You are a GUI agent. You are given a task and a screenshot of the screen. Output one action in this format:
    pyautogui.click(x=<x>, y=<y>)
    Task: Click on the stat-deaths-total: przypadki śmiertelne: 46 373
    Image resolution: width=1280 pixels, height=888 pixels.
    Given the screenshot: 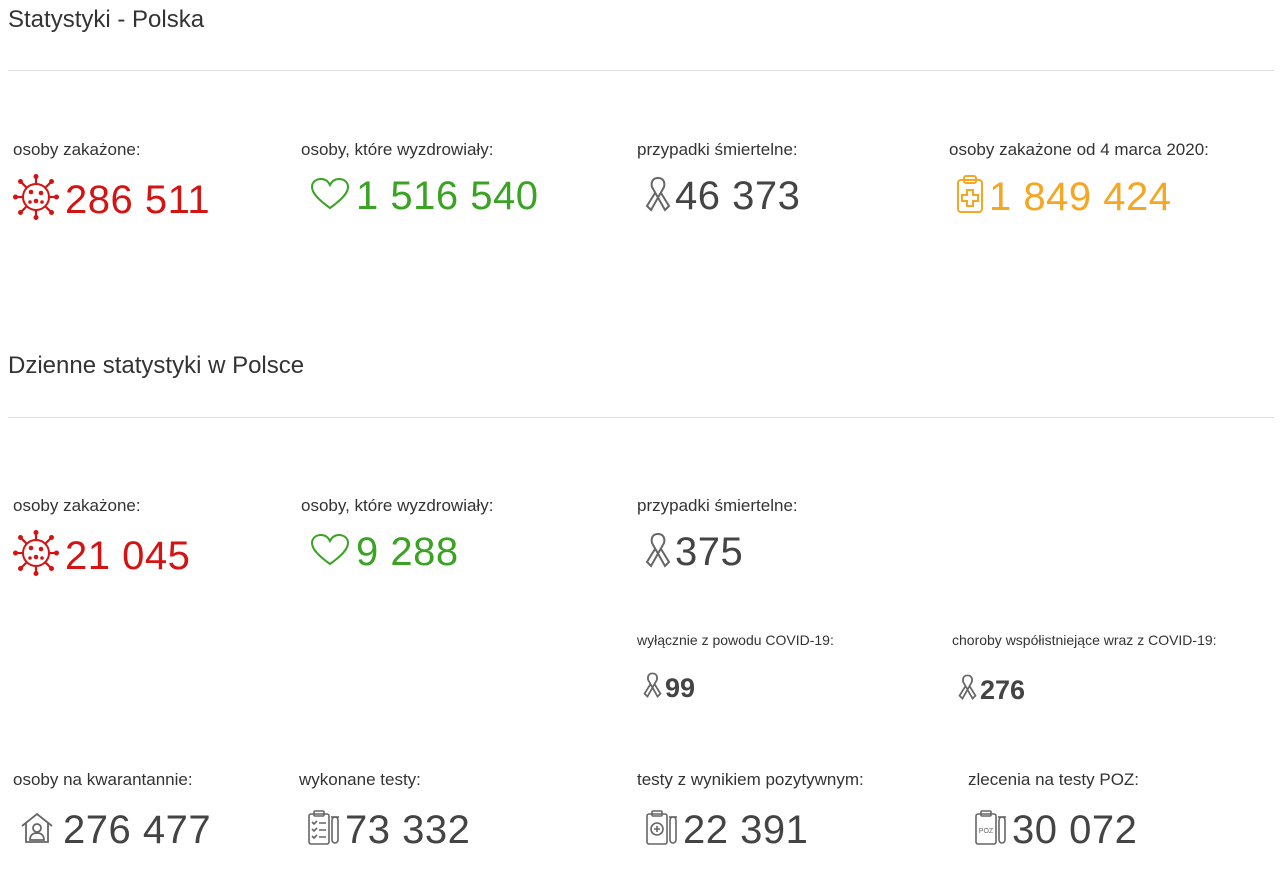 What is the action you would take?
    pyautogui.click(x=718, y=179)
    